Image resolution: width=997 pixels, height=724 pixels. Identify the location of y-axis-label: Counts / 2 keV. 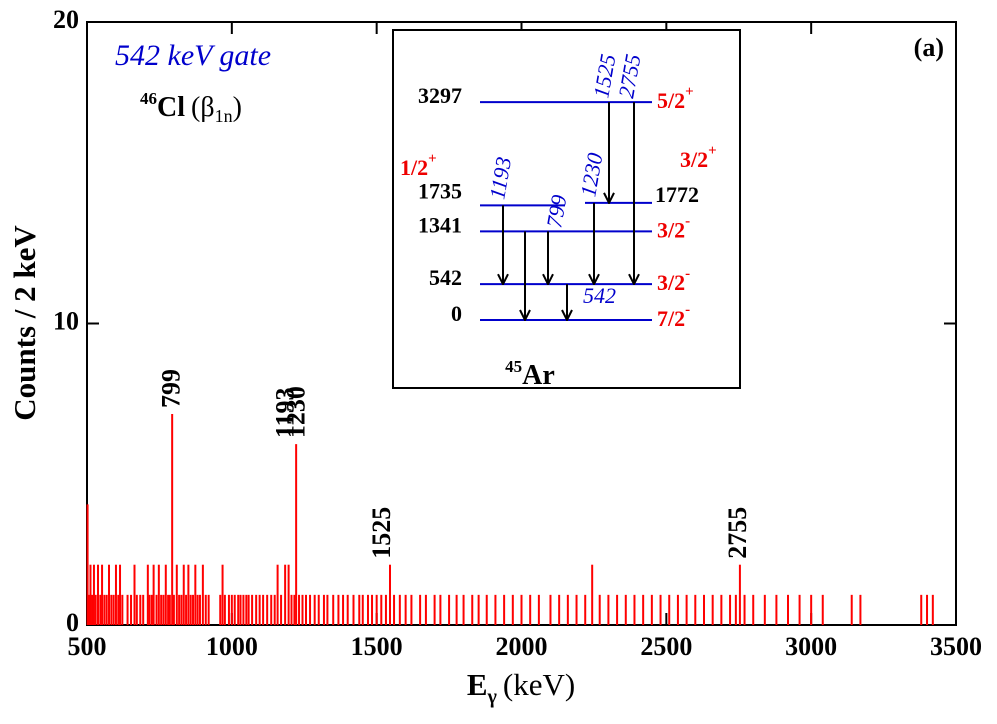
(24, 323).